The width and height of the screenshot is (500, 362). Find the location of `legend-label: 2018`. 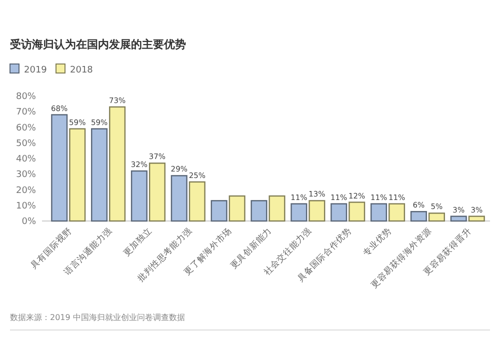

legend-label: 2018 is located at coordinates (82, 71).